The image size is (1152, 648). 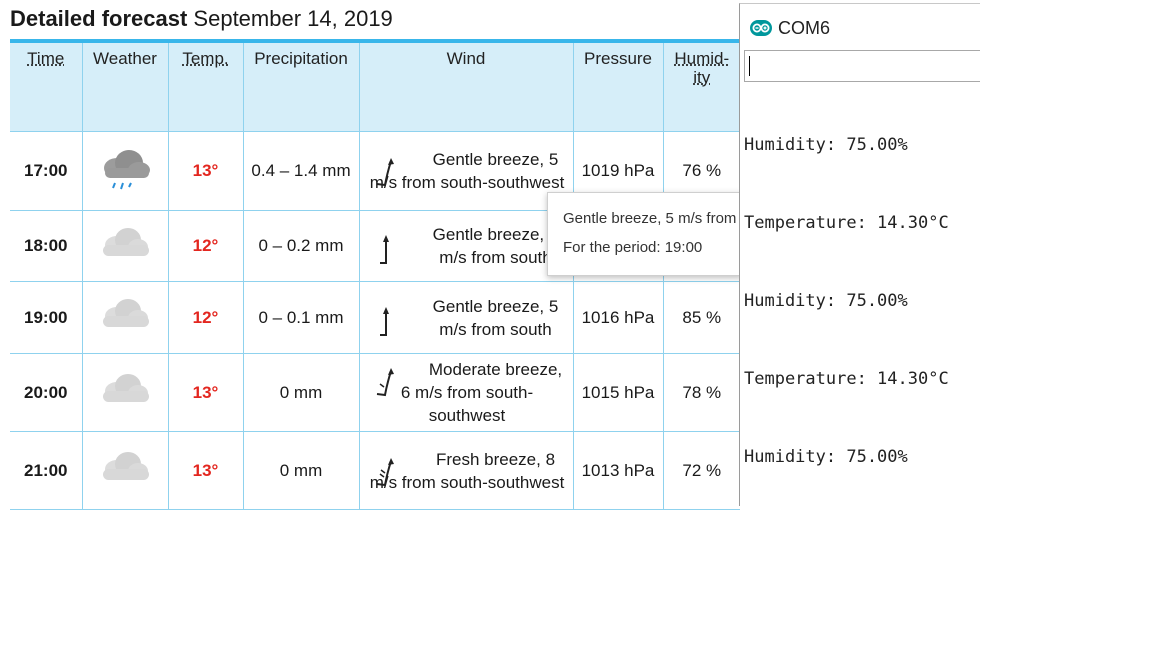 I want to click on header-pressure: Pressure, so click(x=617, y=87).